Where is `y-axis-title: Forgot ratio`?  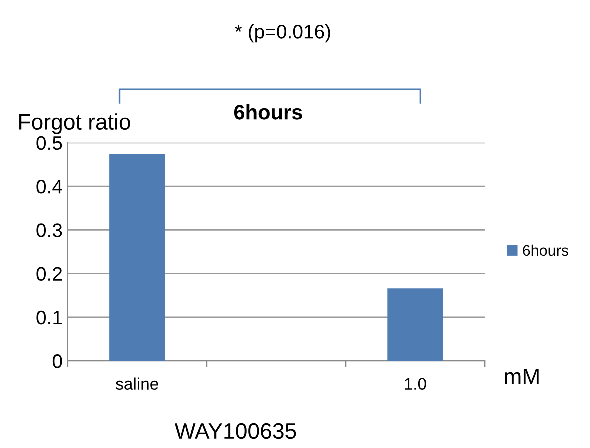 y-axis-title: Forgot ratio is located at coordinates (75, 124).